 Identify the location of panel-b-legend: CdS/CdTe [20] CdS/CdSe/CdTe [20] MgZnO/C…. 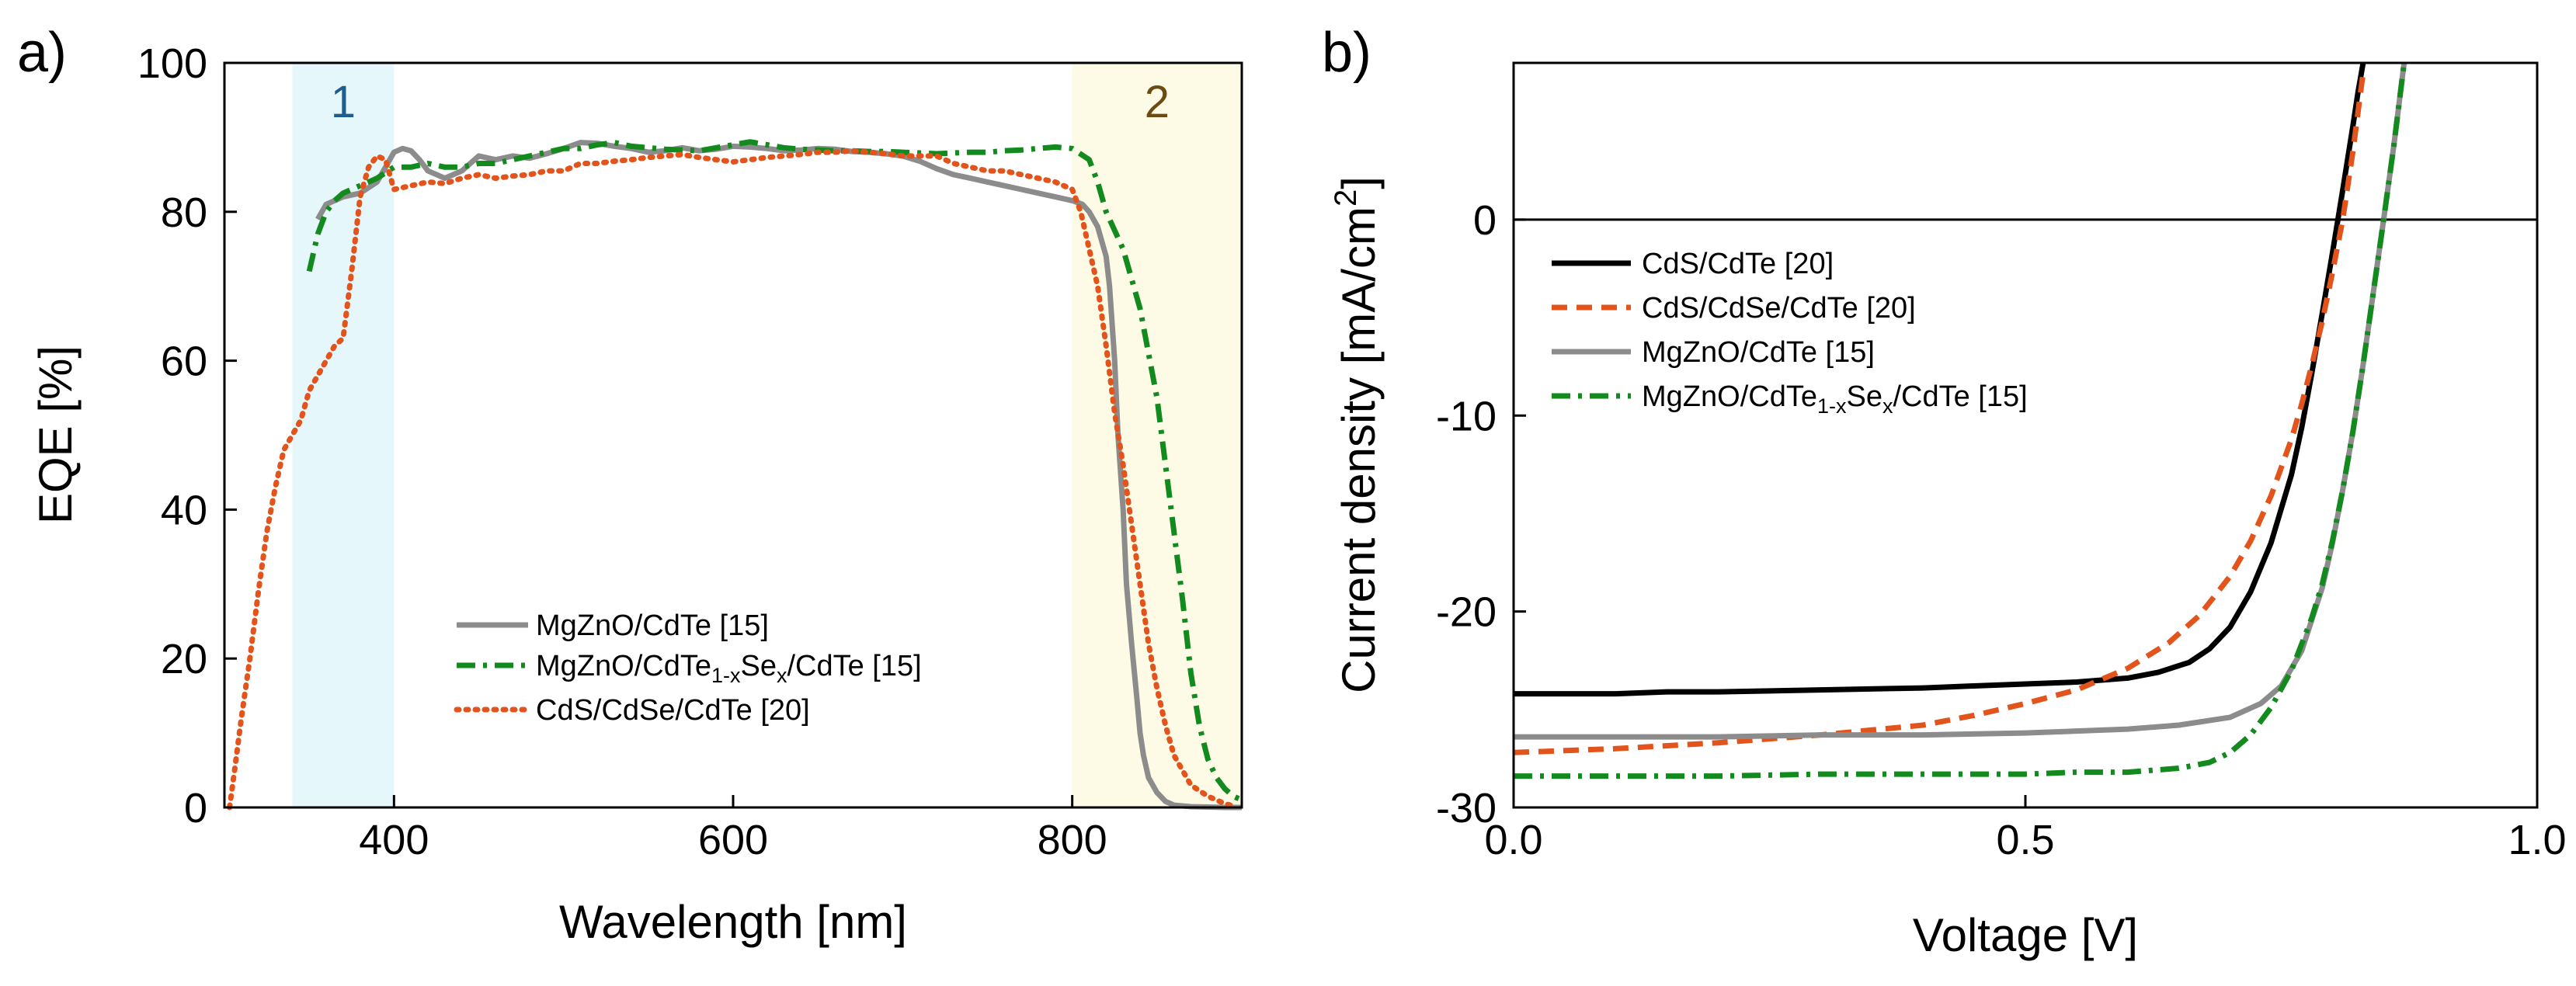
(1790, 333).